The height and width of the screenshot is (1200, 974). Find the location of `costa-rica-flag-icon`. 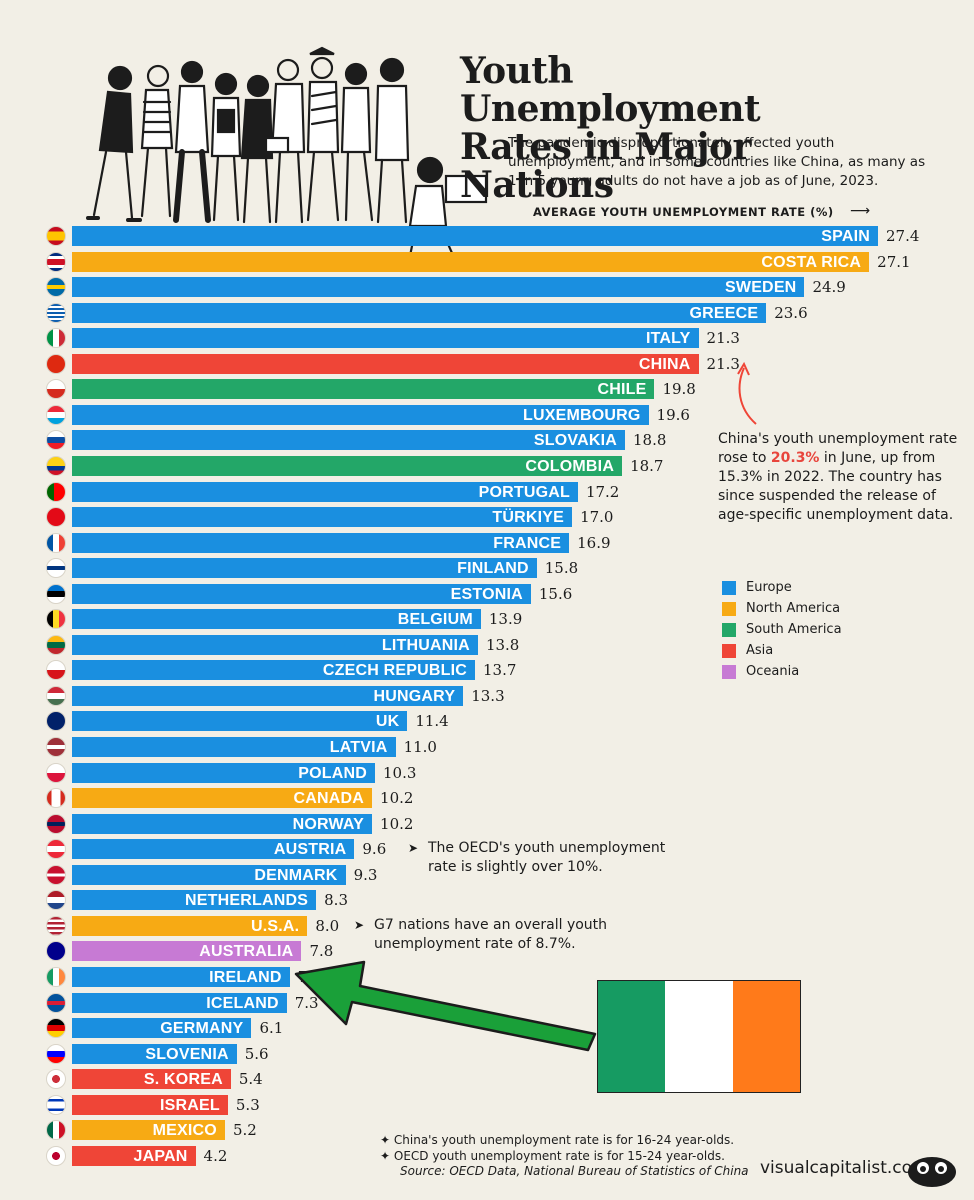

costa-rica-flag-icon is located at coordinates (56, 261).